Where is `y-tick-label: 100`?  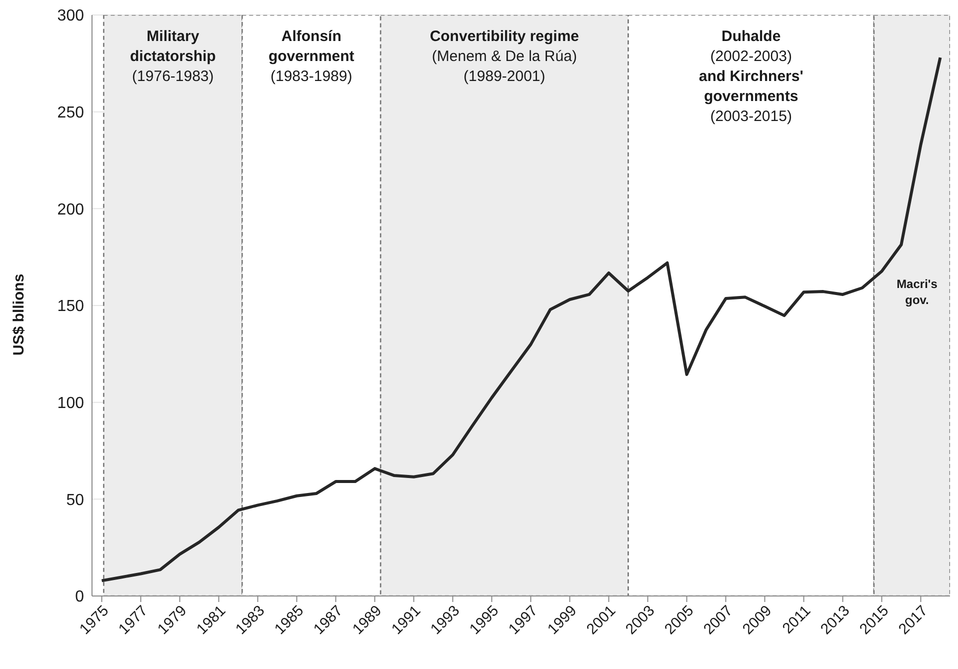
y-tick-label: 100 is located at coordinates (70, 403).